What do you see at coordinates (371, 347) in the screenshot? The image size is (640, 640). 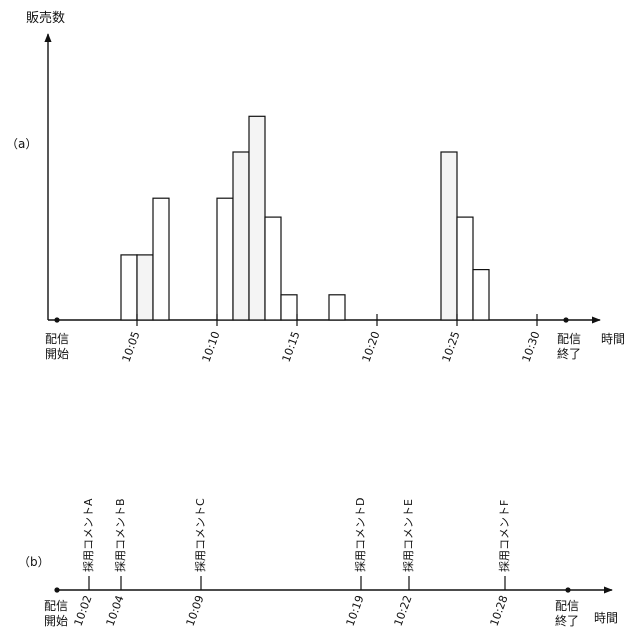 I see `x-tick-label-4: 10:20` at bounding box center [371, 347].